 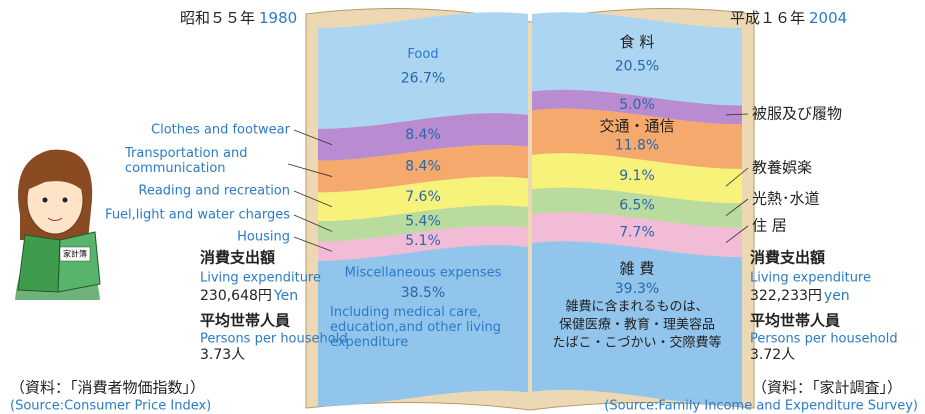 I want to click on amount-value: 230,648円, so click(x=236, y=296).